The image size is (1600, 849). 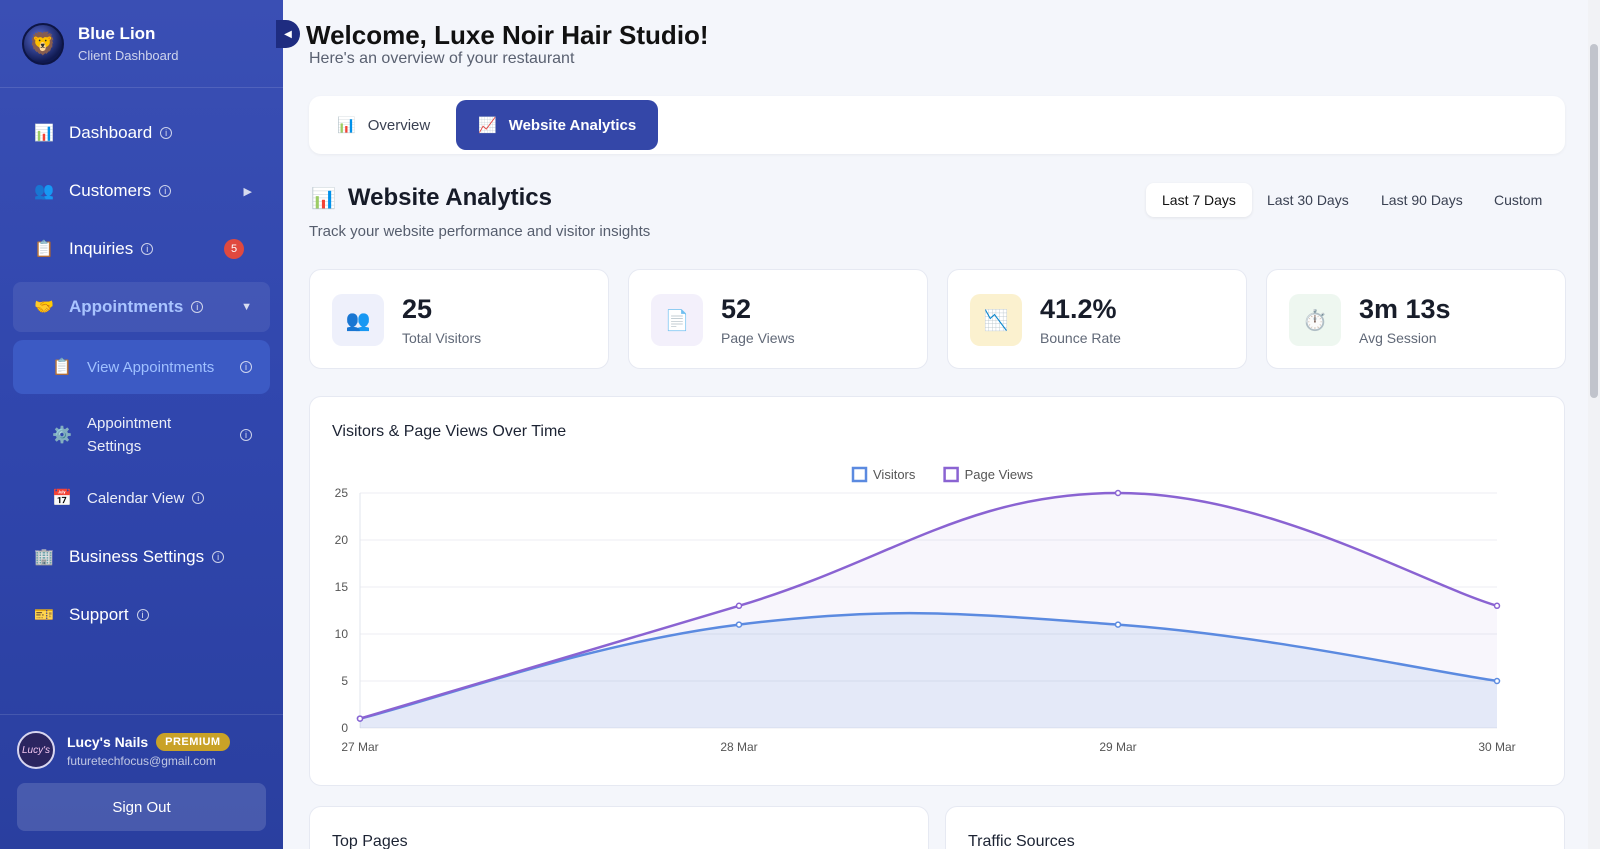 I want to click on stat-card-avg-session: ⏱️ 3m 13s Avg Session, so click(x=1416, y=319).